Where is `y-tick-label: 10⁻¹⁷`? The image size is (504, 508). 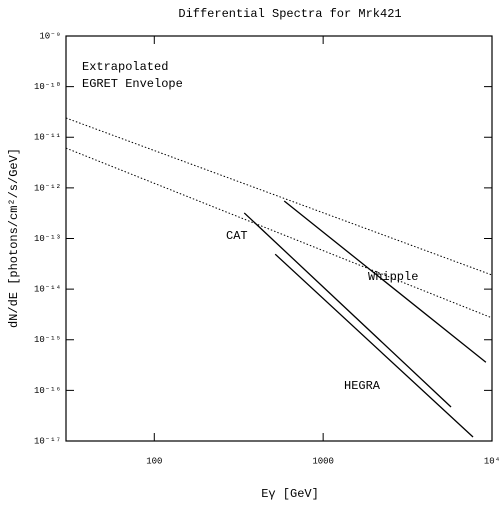 y-tick-label: 10⁻¹⁷ is located at coordinates (47, 441).